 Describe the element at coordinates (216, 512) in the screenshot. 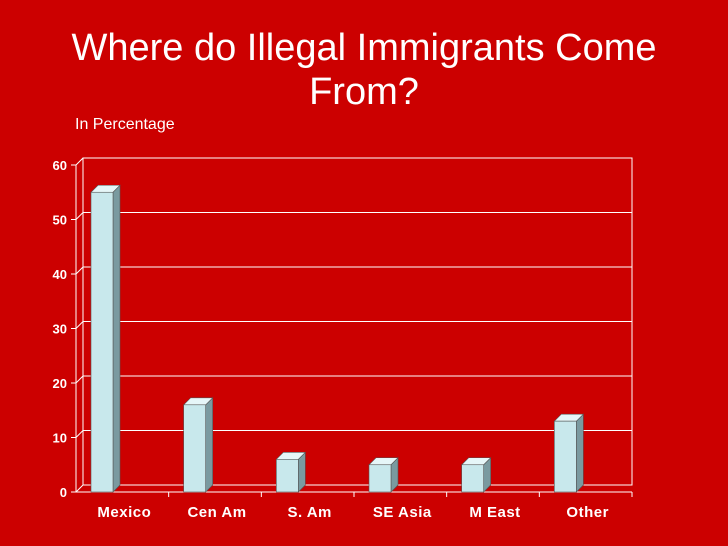

I see `x-tick-label: Cen Am` at that location.